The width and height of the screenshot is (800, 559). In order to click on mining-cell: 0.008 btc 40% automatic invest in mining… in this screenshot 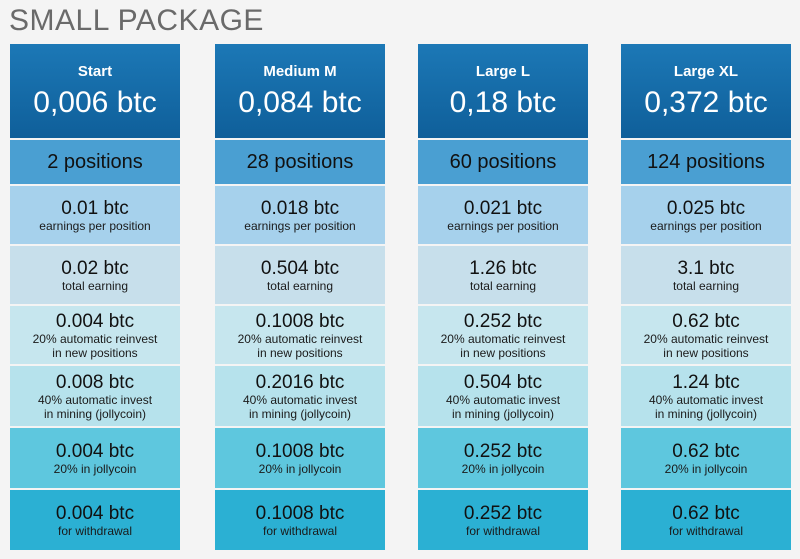, I will do `click(95, 397)`.